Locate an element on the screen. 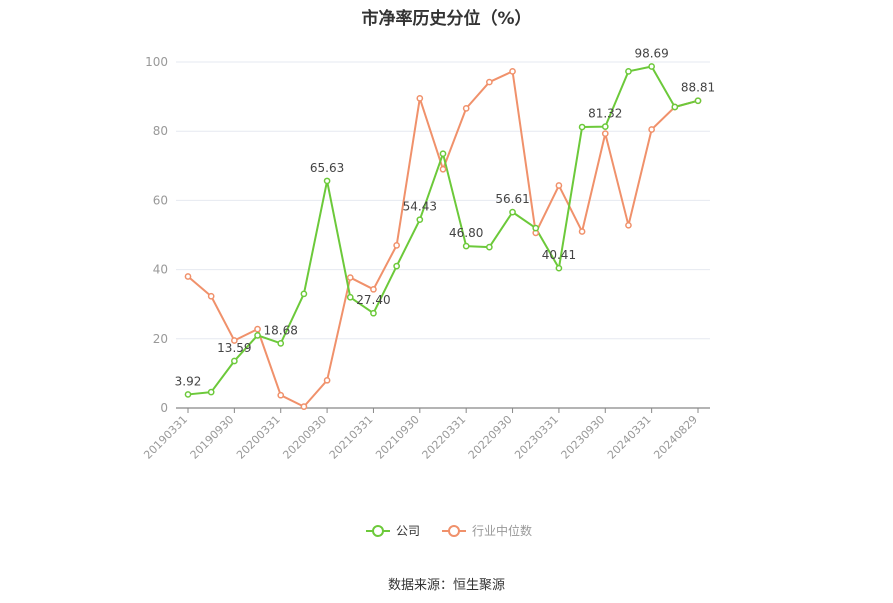 This screenshot has width=893, height=603. x-tick-label: 20240331 is located at coordinates (629, 437).